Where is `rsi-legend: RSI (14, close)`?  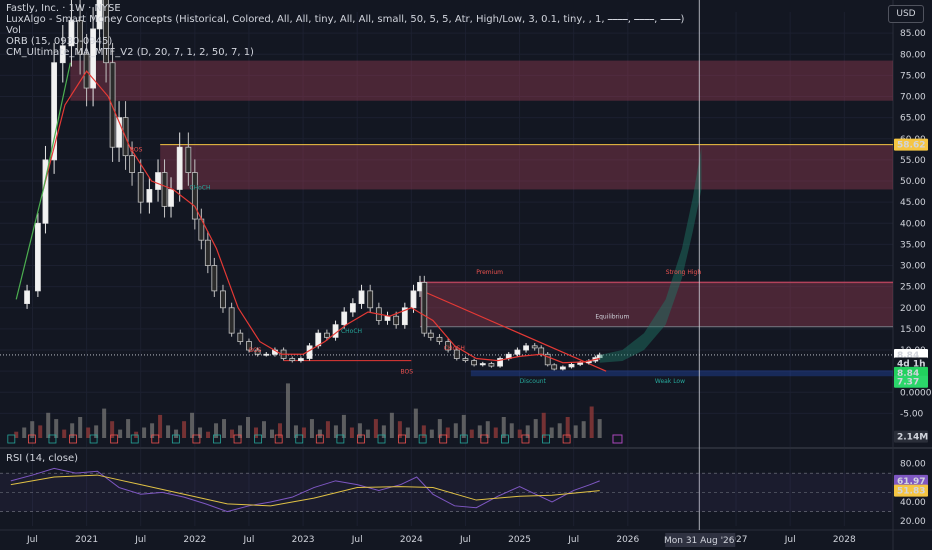 rsi-legend: RSI (14, close) is located at coordinates (42, 458).